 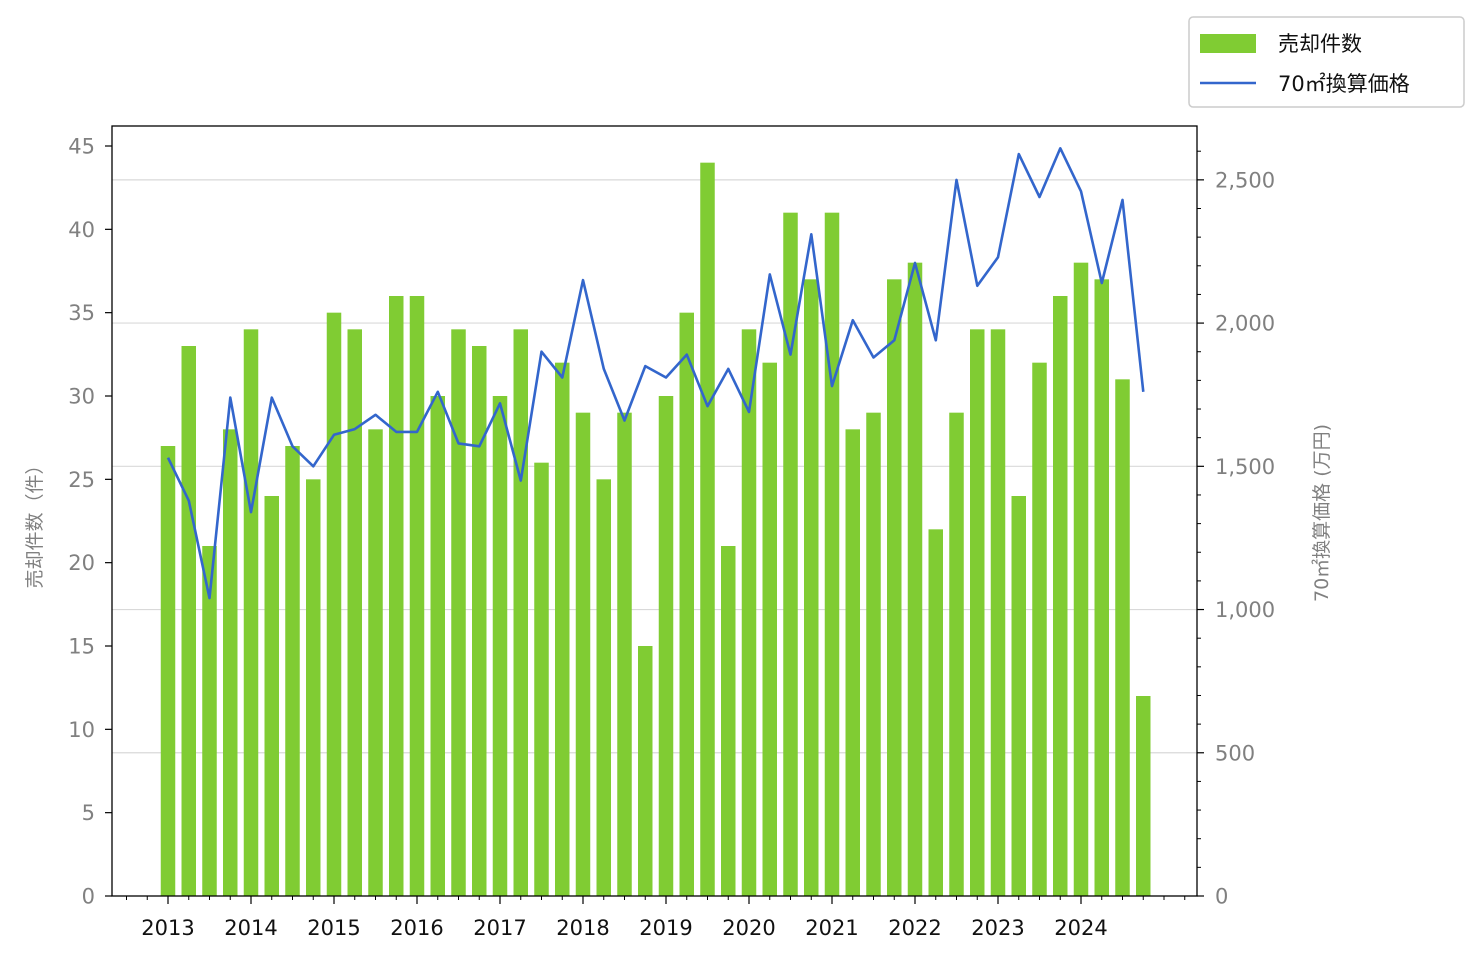 I want to click on right-y-axis: 0 500 1,000 1,500 2,000 2,500, so click(x=1236, y=529).